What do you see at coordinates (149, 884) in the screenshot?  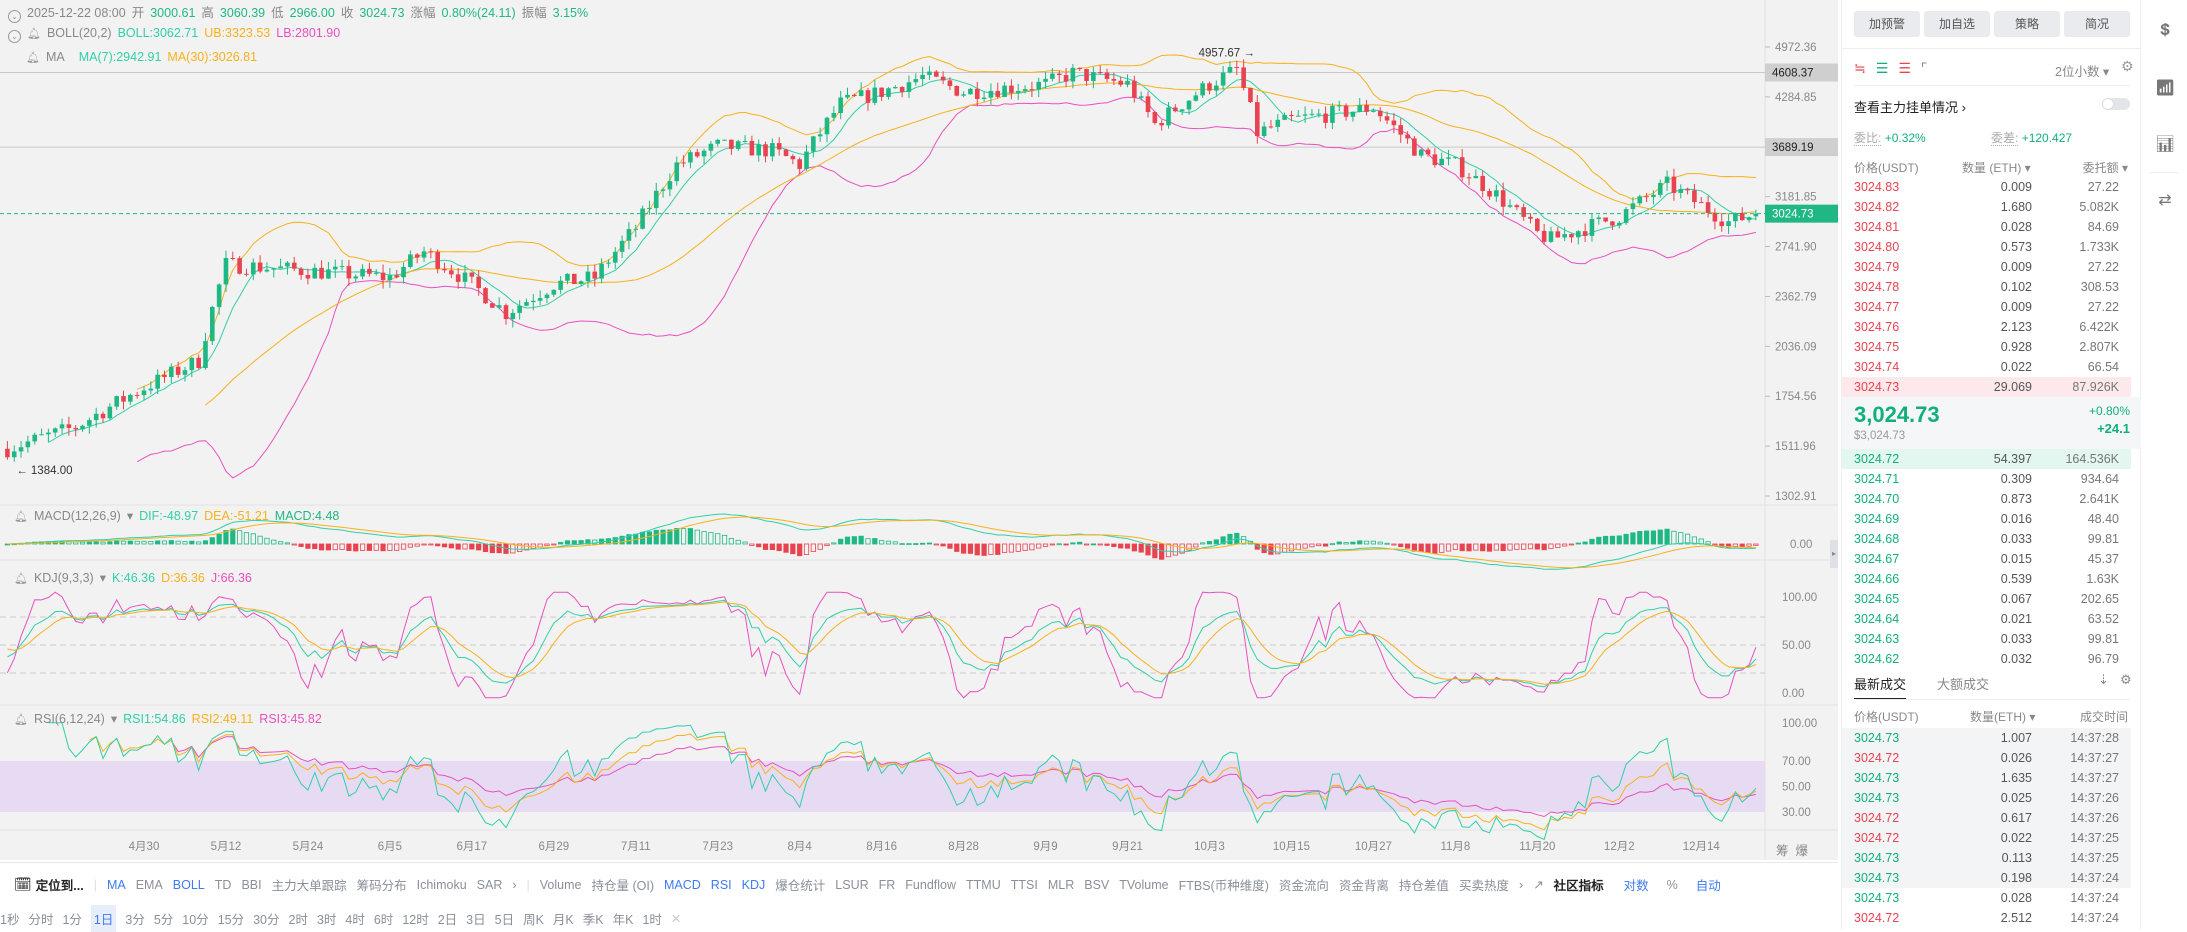 I see `main-indicator-1: EMA` at bounding box center [149, 884].